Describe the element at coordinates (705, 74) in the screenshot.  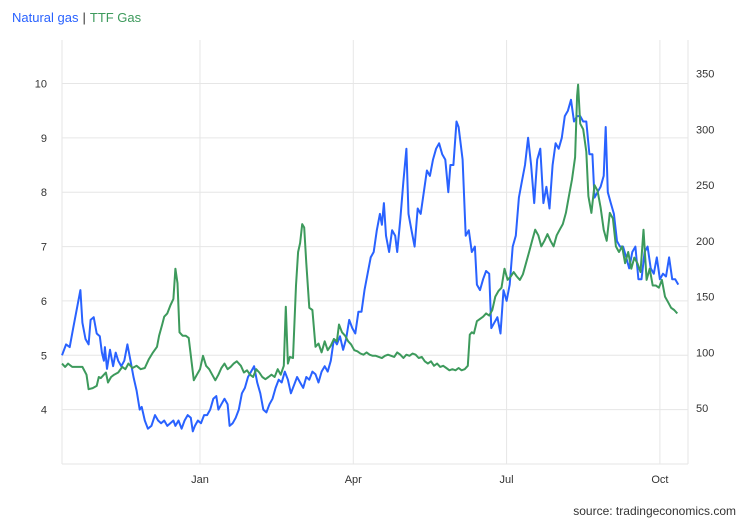
I see `y-right-tick-label: 350` at that location.